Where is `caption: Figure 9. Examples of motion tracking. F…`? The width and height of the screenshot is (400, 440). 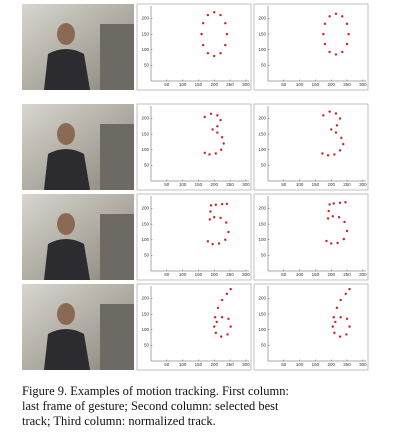
caption: Figure 9. Examples of motion tracking. F… is located at coordinates (155, 406).